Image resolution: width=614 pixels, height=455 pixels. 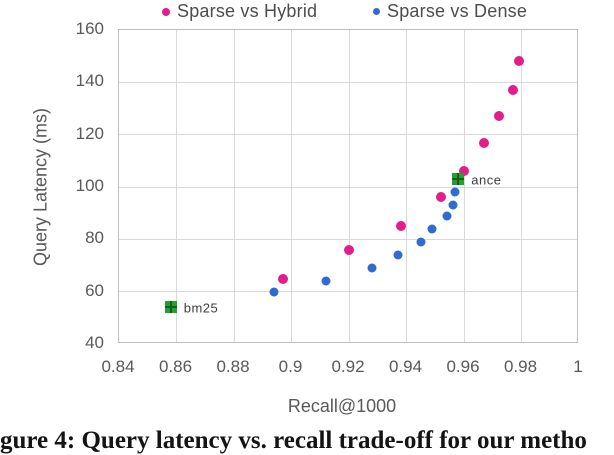 I want to click on legend-label-sparse-vs-hybrid: Sparse vs Hybrid, so click(x=247, y=11).